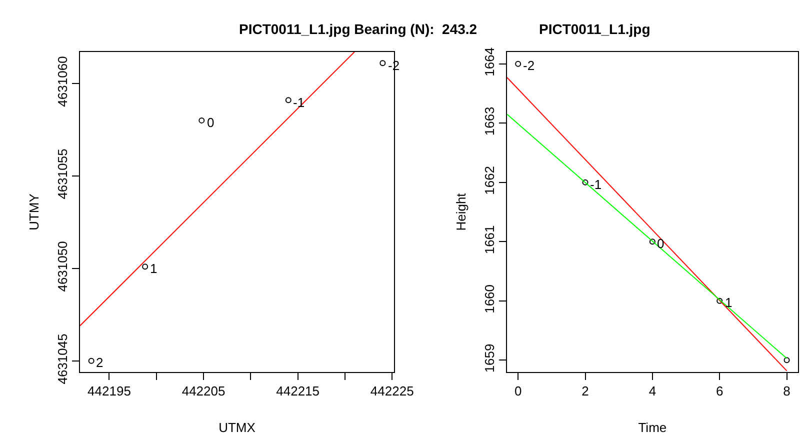  Describe the element at coordinates (585, 391) in the screenshot. I see `x-tick-label: 2` at that location.